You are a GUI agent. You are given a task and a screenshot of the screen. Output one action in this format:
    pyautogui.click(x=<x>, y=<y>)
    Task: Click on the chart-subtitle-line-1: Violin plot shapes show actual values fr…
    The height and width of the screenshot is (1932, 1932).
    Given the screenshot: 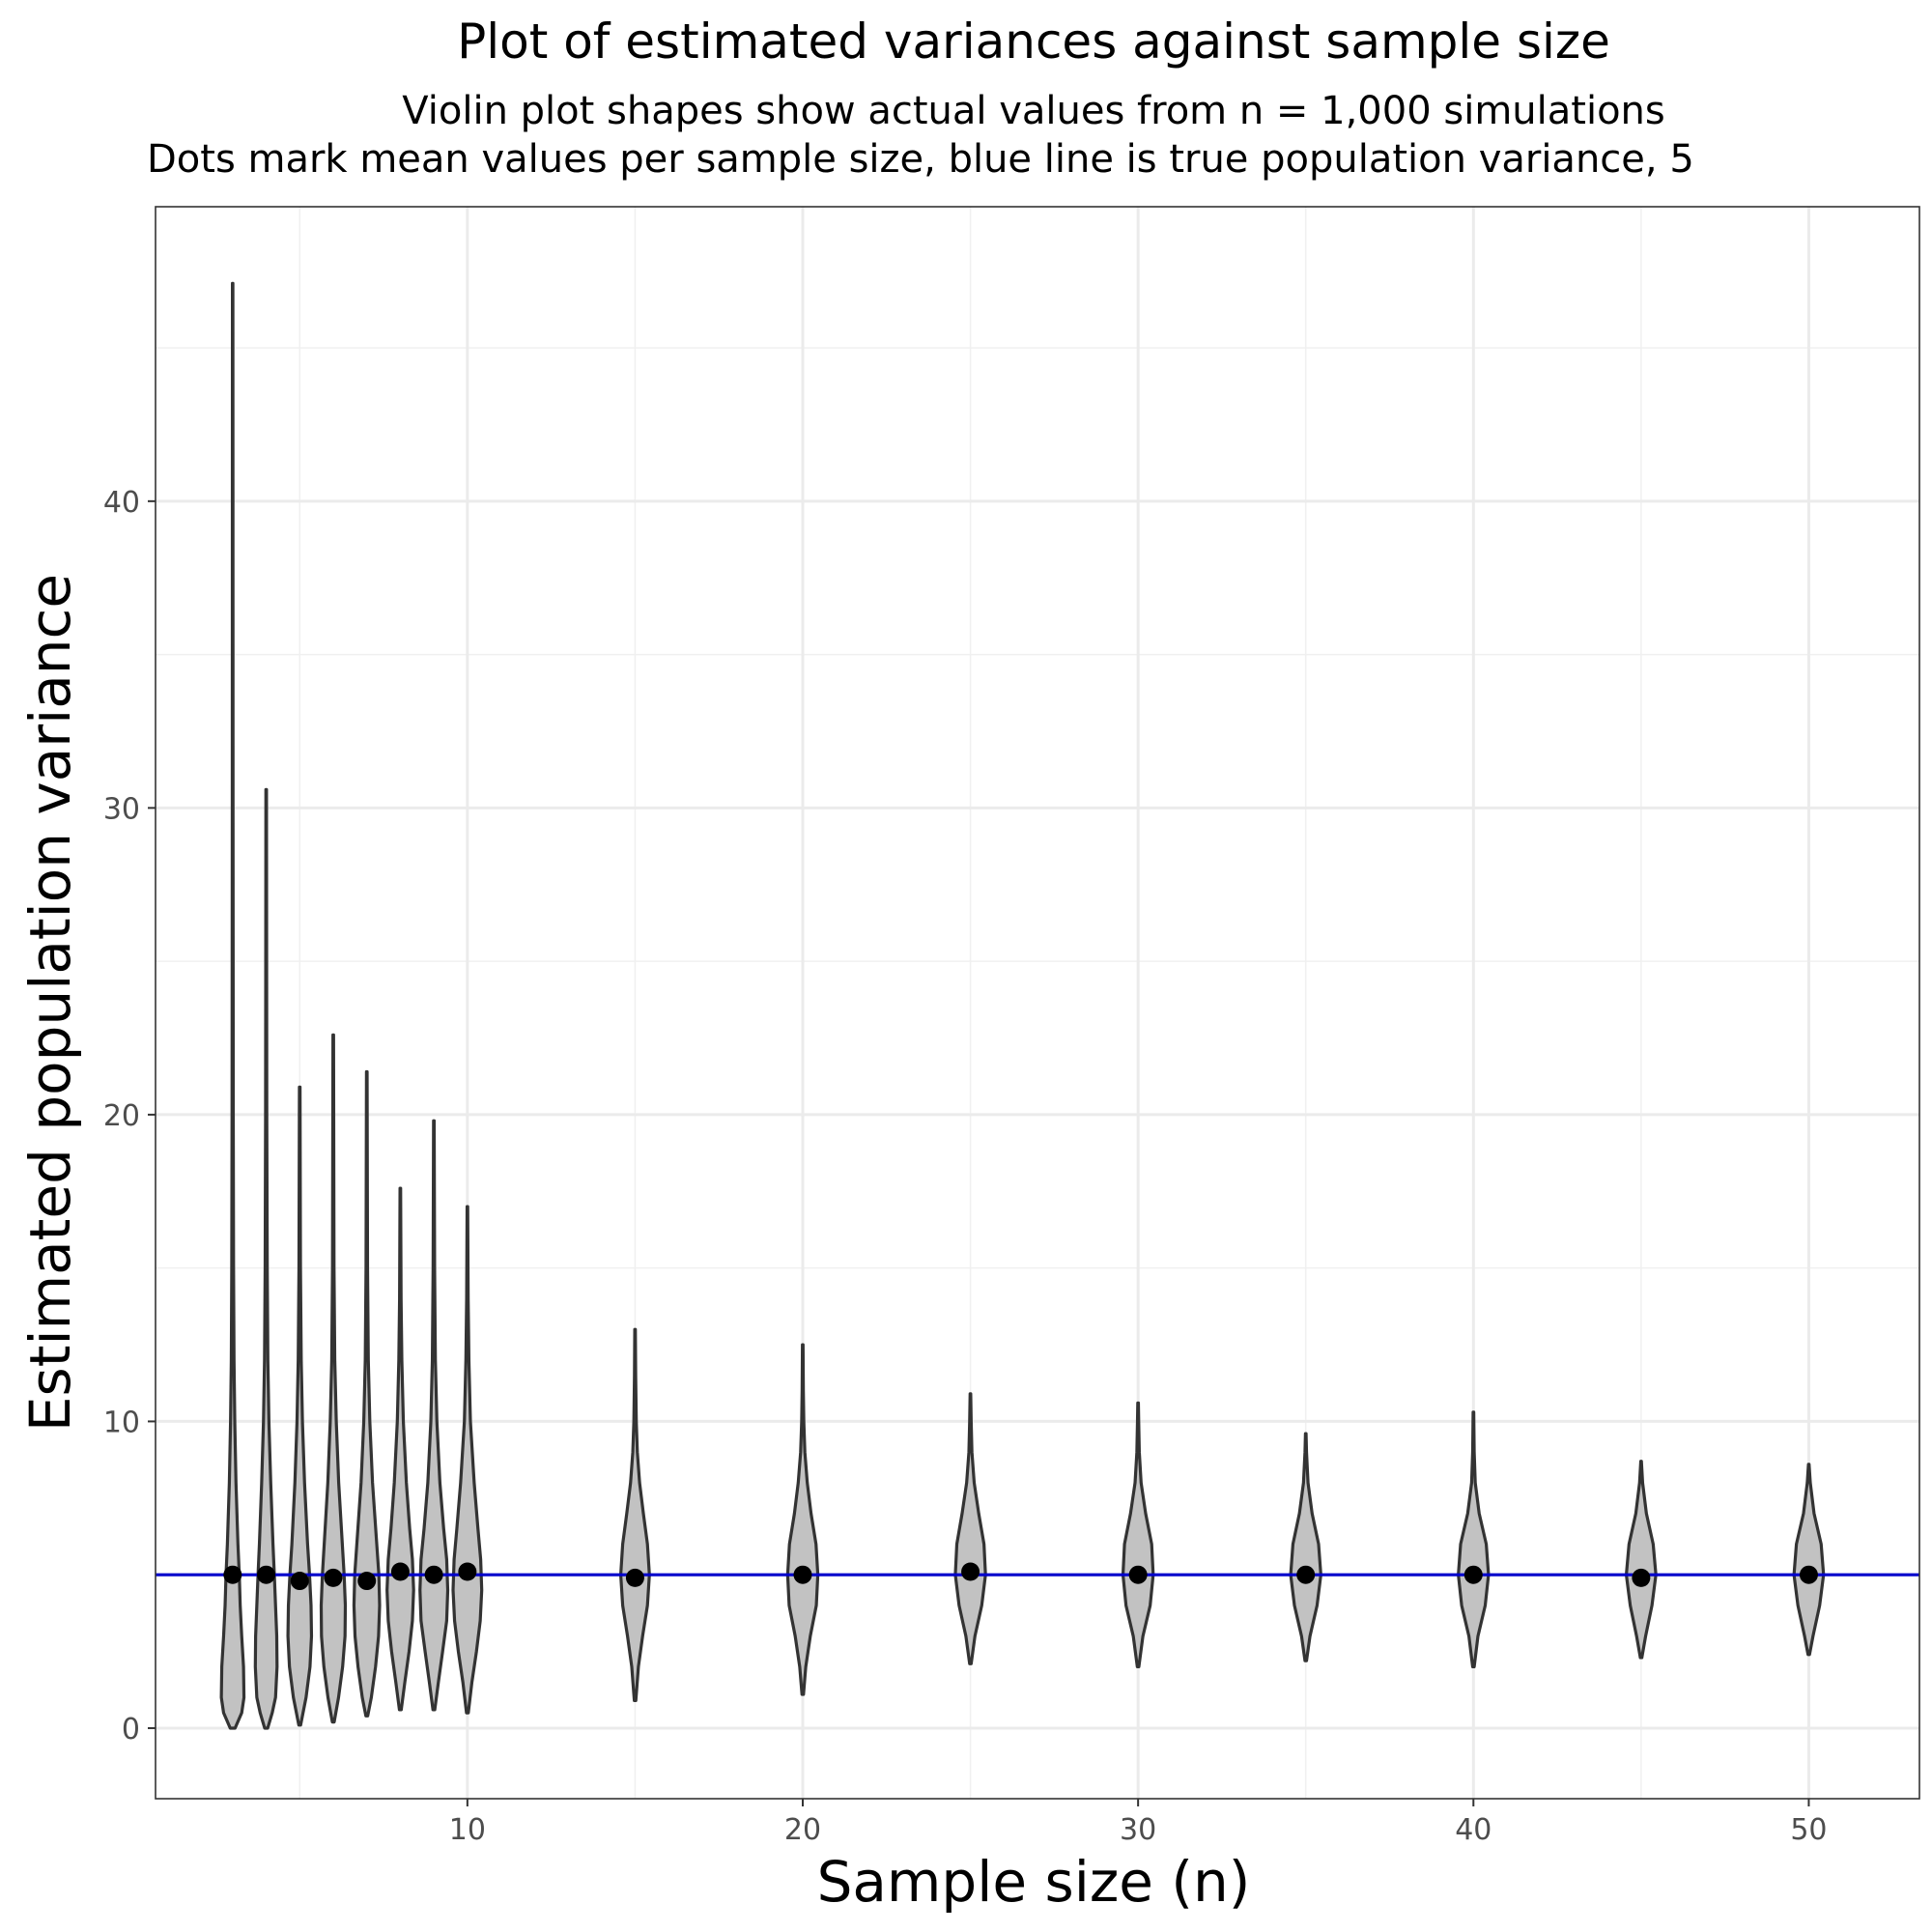 What is the action you would take?
    pyautogui.click(x=1033, y=111)
    